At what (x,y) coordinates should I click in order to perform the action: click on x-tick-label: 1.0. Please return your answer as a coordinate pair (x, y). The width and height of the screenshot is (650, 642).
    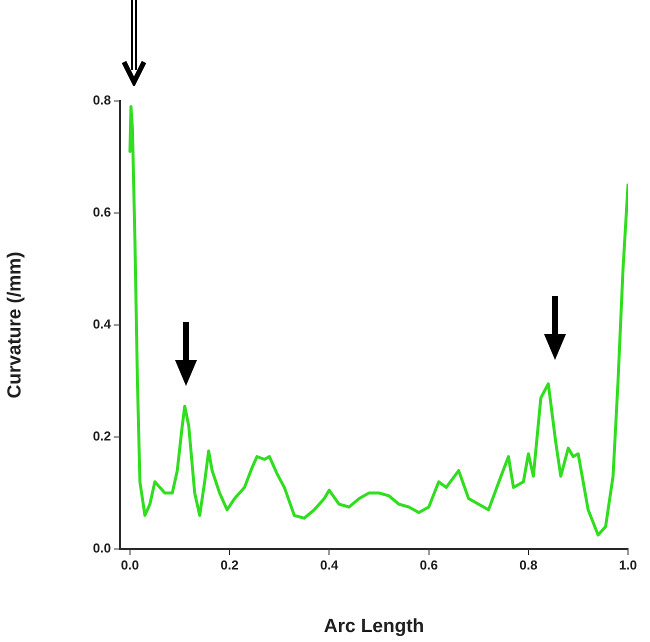
    Looking at the image, I should click on (628, 564).